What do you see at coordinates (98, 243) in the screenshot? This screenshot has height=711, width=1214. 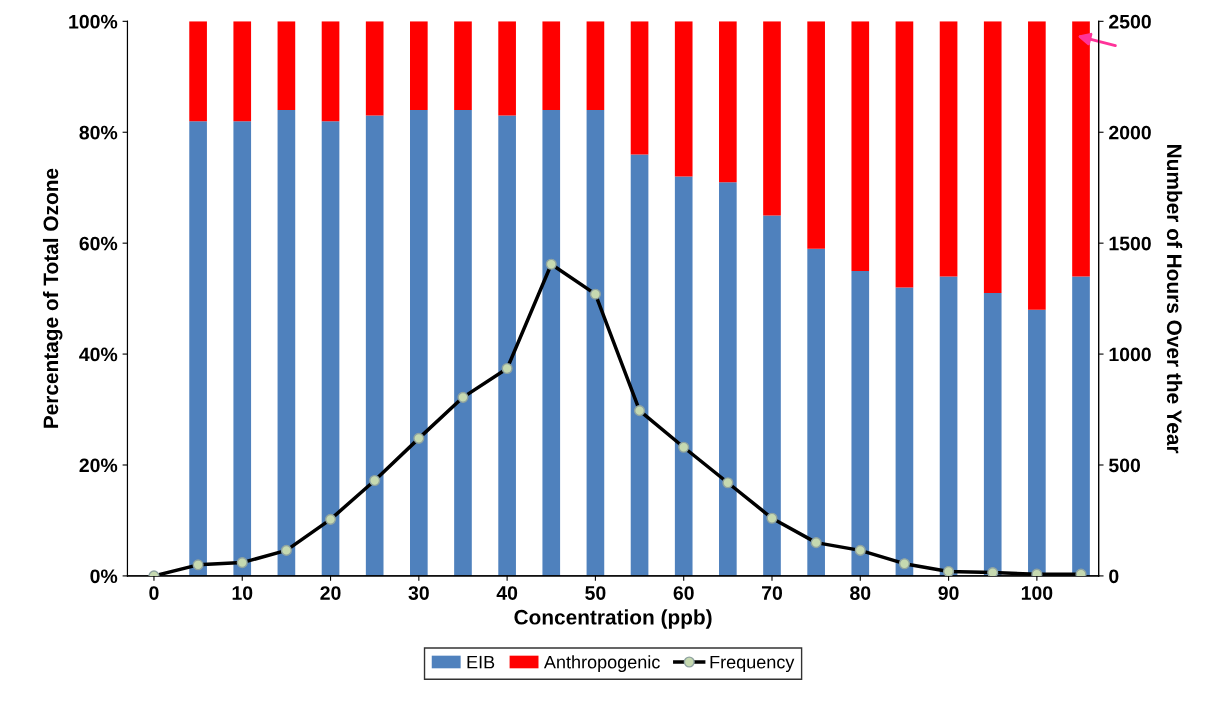 I see `y-tick-label: 60%` at bounding box center [98, 243].